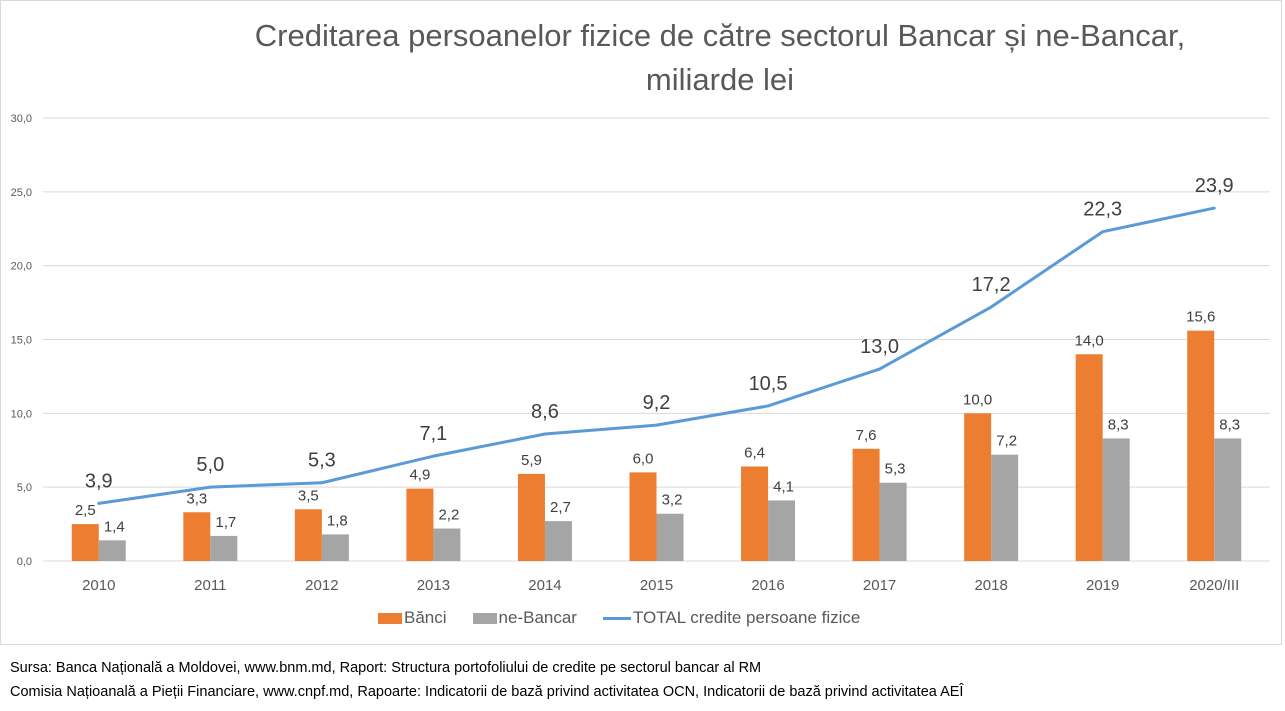 Image resolution: width=1285 pixels, height=711 pixels. I want to click on x-category-label: 2011, so click(210, 585).